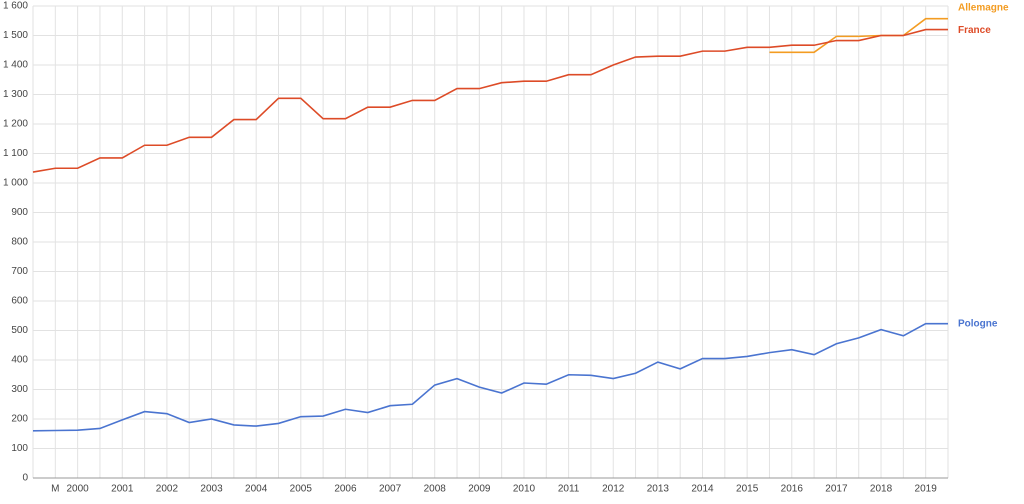 This screenshot has height=504, width=1024. Describe the element at coordinates (15, 94) in the screenshot. I see `y-tick-label: 1 300` at that location.